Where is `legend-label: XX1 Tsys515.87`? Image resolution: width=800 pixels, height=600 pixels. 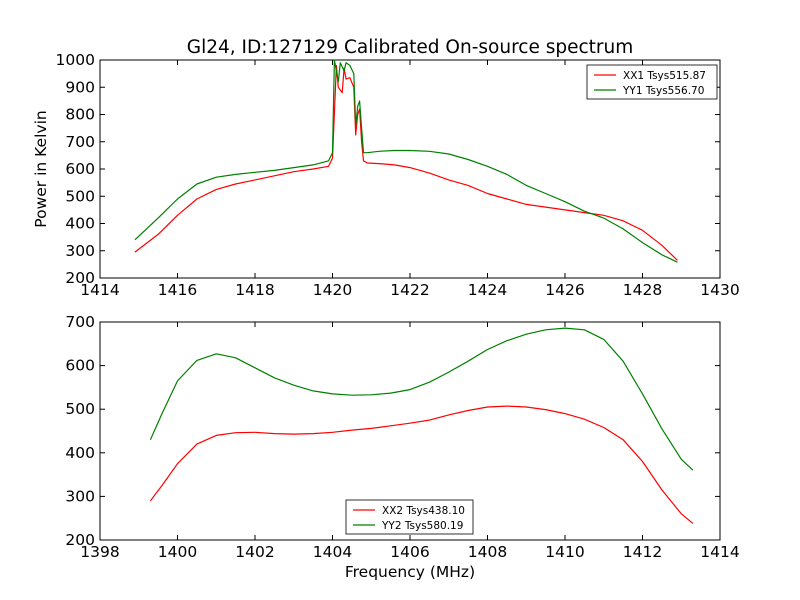 legend-label: XX1 Tsys515.87 is located at coordinates (664, 76).